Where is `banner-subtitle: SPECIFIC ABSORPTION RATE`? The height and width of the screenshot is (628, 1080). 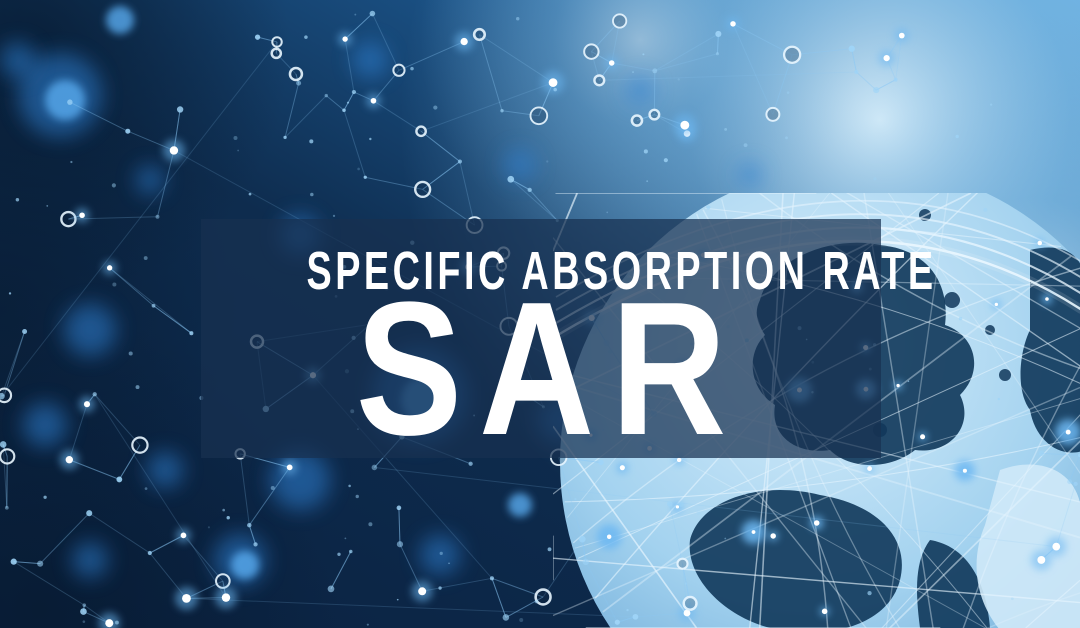
banner-subtitle: SPECIFIC ABSORPTION RATE is located at coordinates (621, 271).